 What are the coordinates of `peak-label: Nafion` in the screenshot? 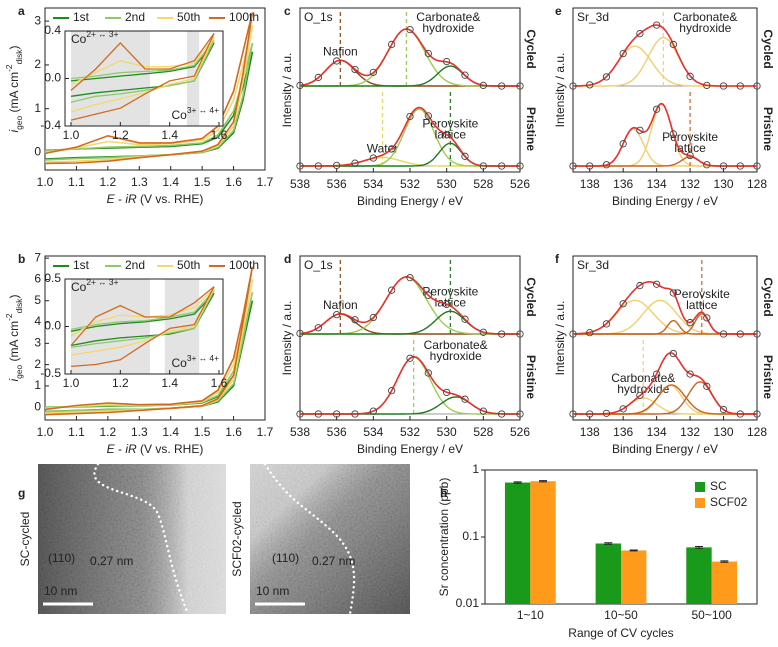 It's located at (340, 52).